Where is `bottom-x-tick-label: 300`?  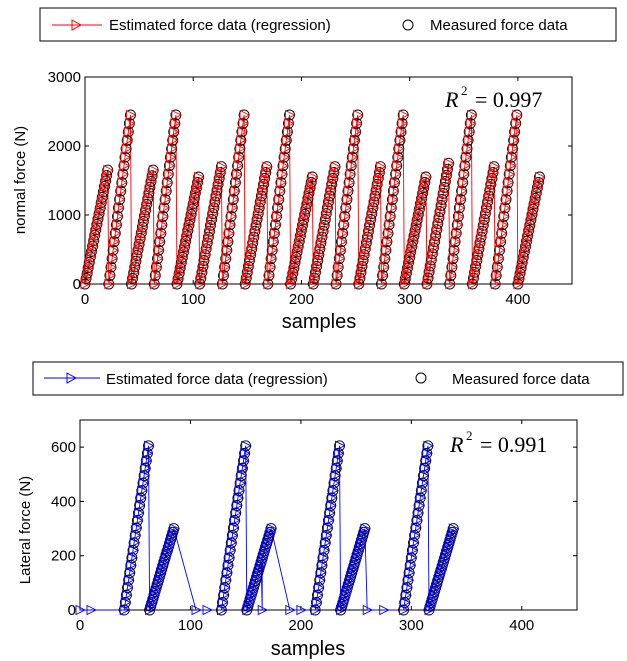
bottom-x-tick-label: 300 is located at coordinates (411, 625).